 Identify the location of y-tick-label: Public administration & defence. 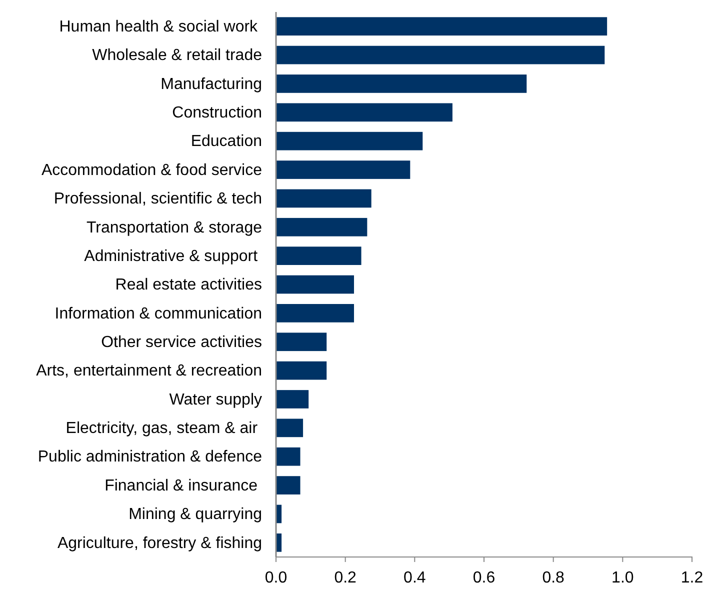
(150, 457).